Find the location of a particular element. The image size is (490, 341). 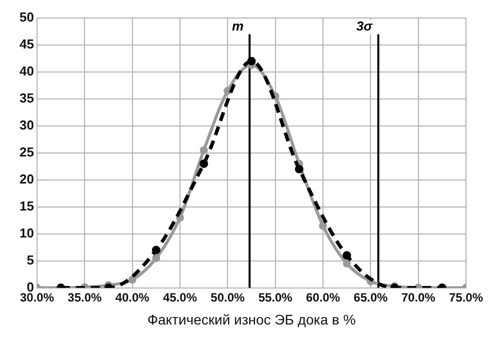

x-tick-label: 65.0% is located at coordinates (371, 297).